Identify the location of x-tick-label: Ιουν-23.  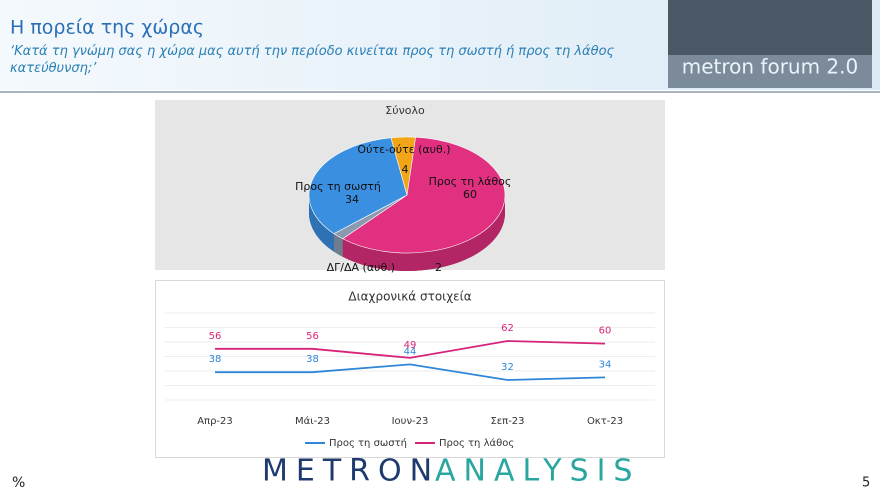
(410, 421).